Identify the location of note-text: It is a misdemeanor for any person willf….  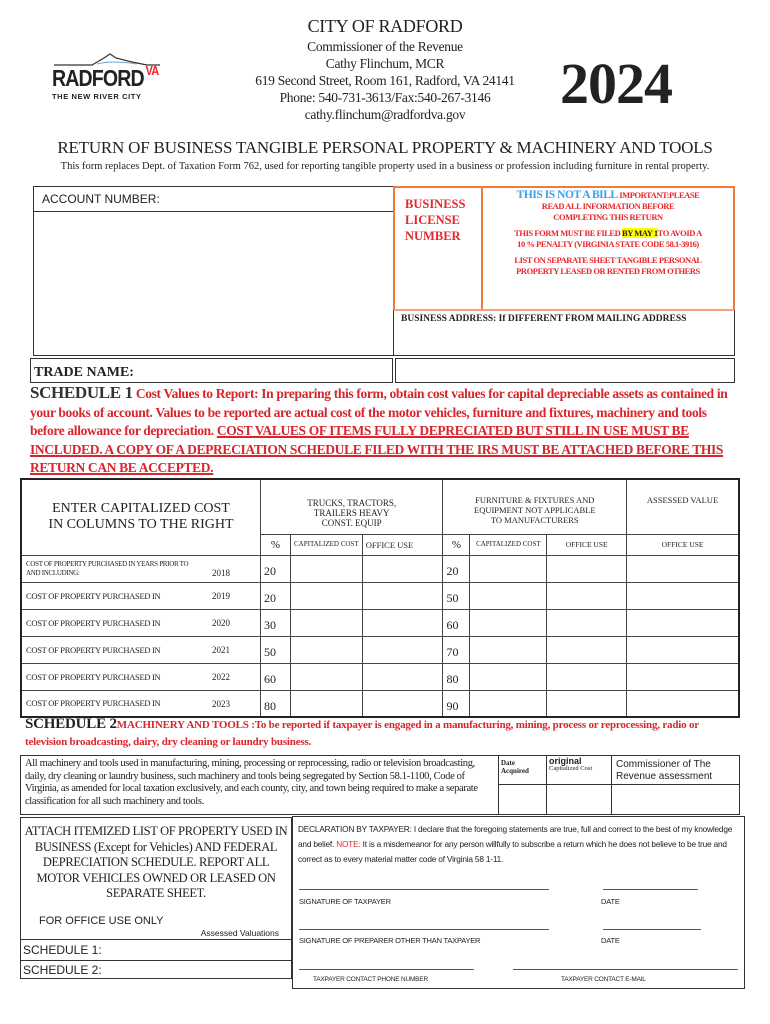
(512, 851).